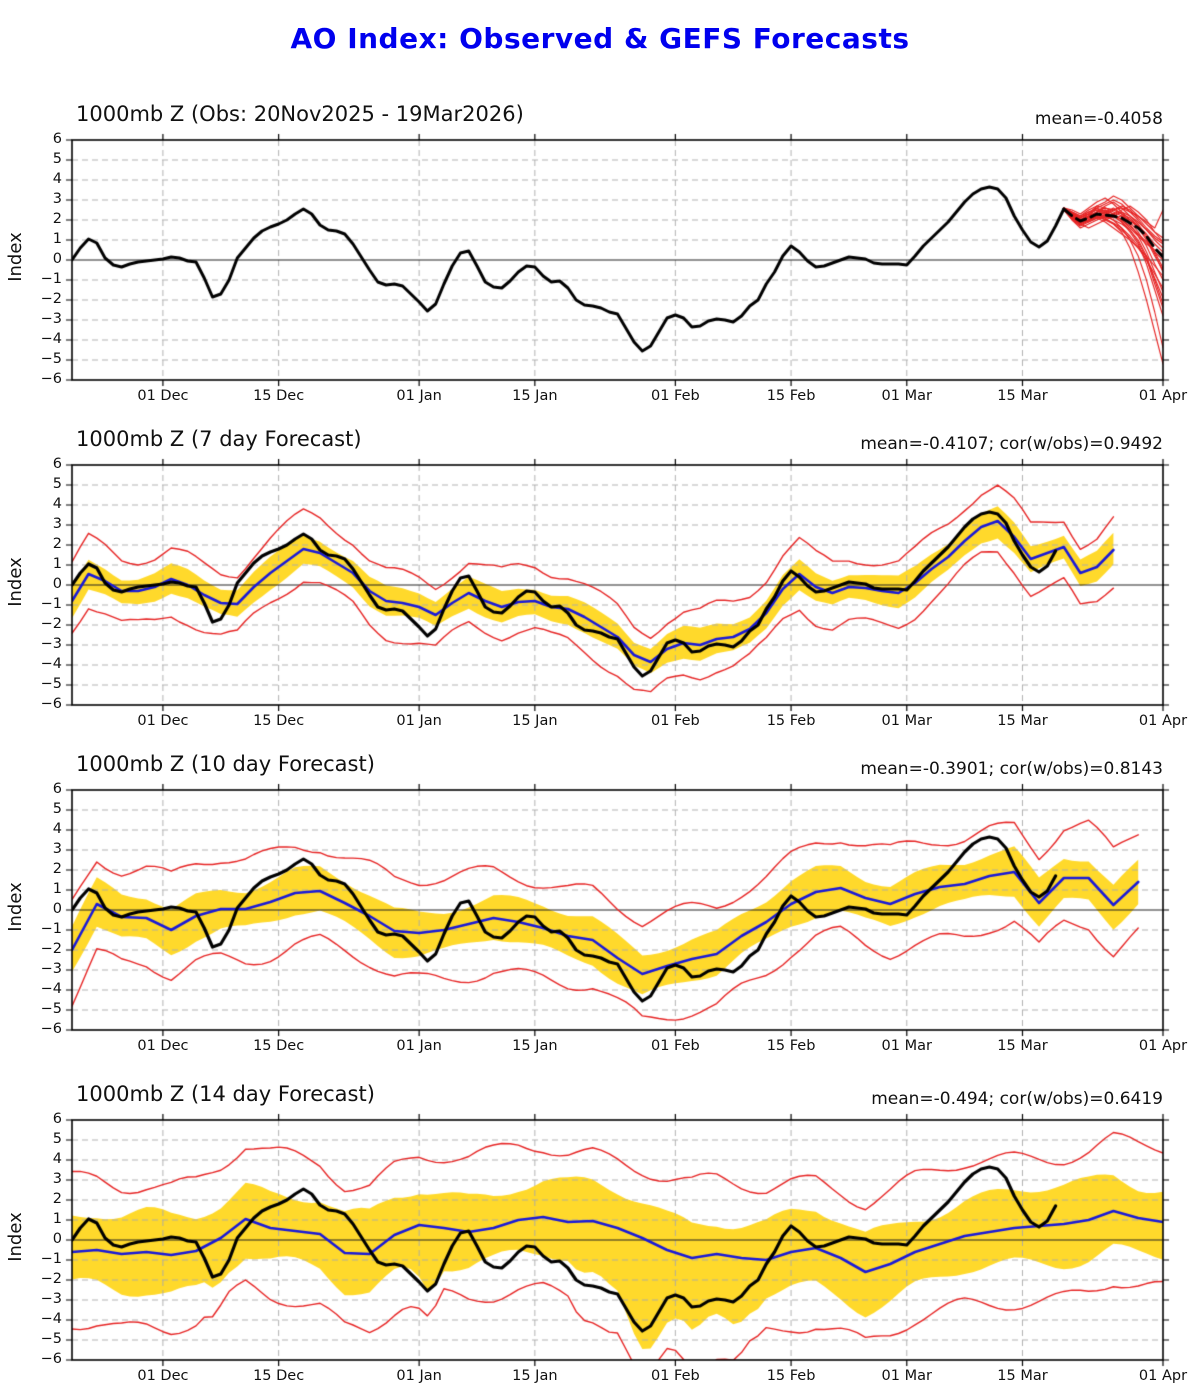  What do you see at coordinates (1011, 444) in the screenshot?
I see `panel-stats: mean=-0.4107; cor(w/obs)=0.9492` at bounding box center [1011, 444].